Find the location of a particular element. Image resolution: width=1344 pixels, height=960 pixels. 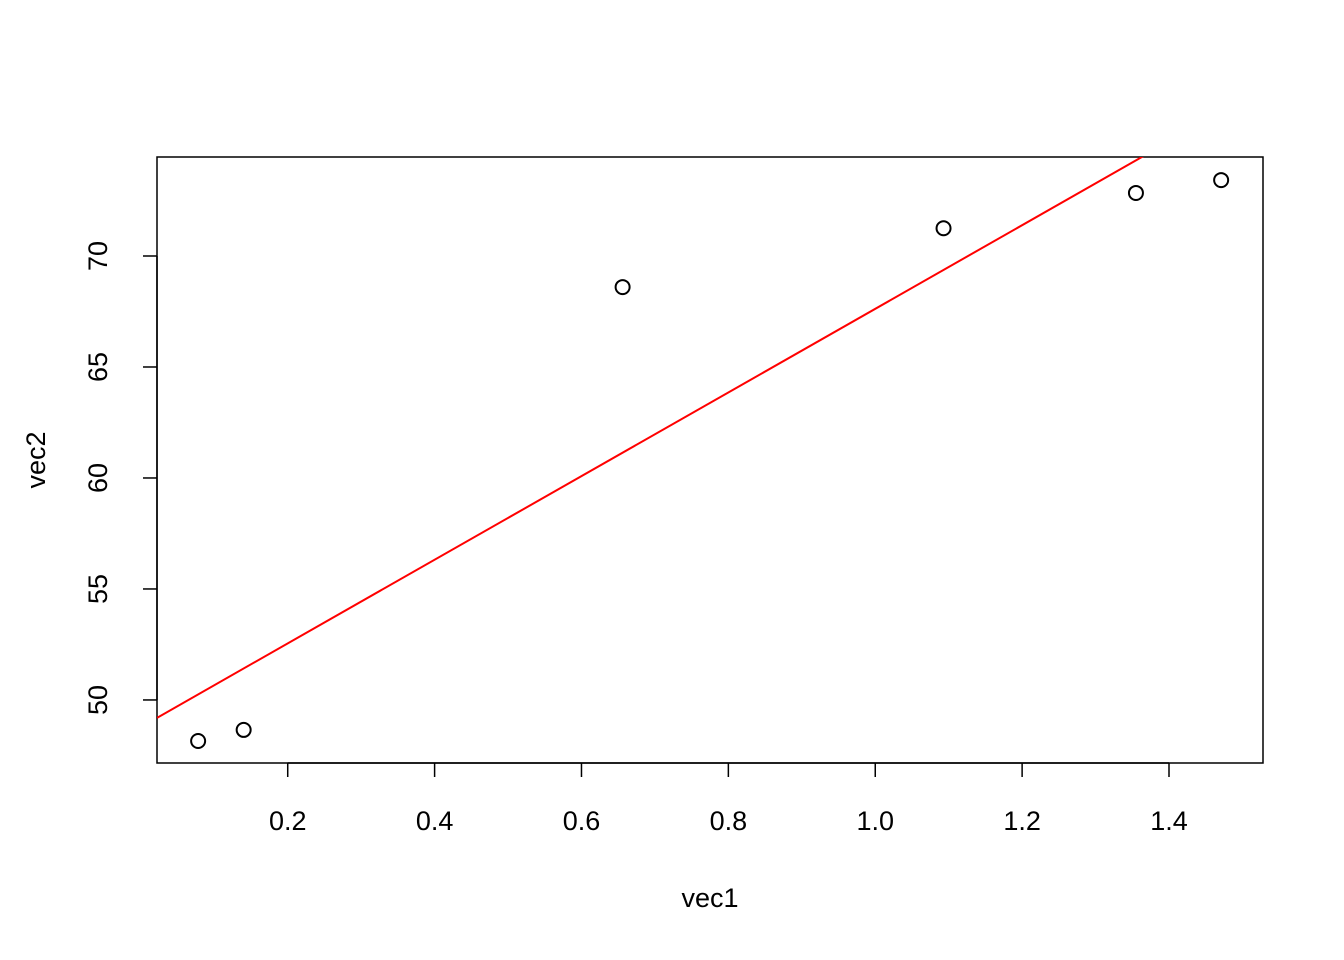

y-tick-label: 65 is located at coordinates (98, 367).